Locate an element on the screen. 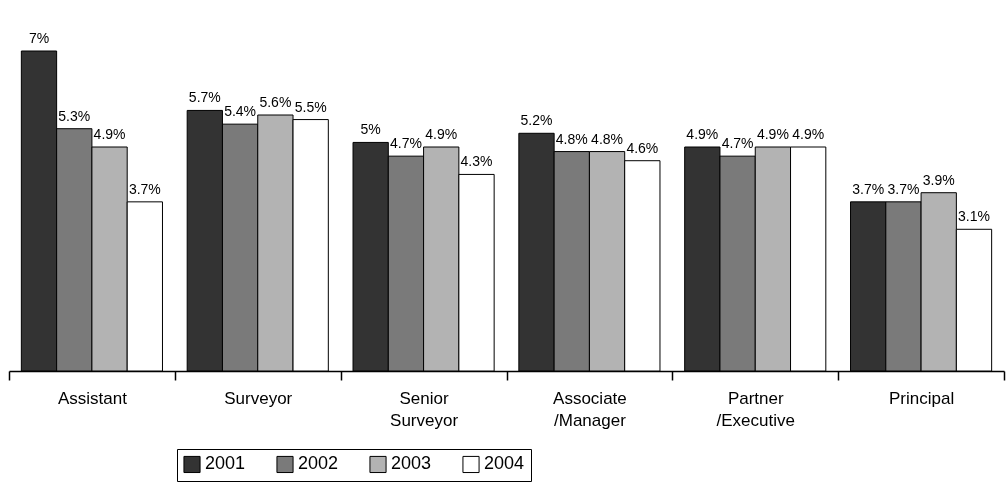 The width and height of the screenshot is (1008, 492). x-tick-label: Principal is located at coordinates (921, 398).